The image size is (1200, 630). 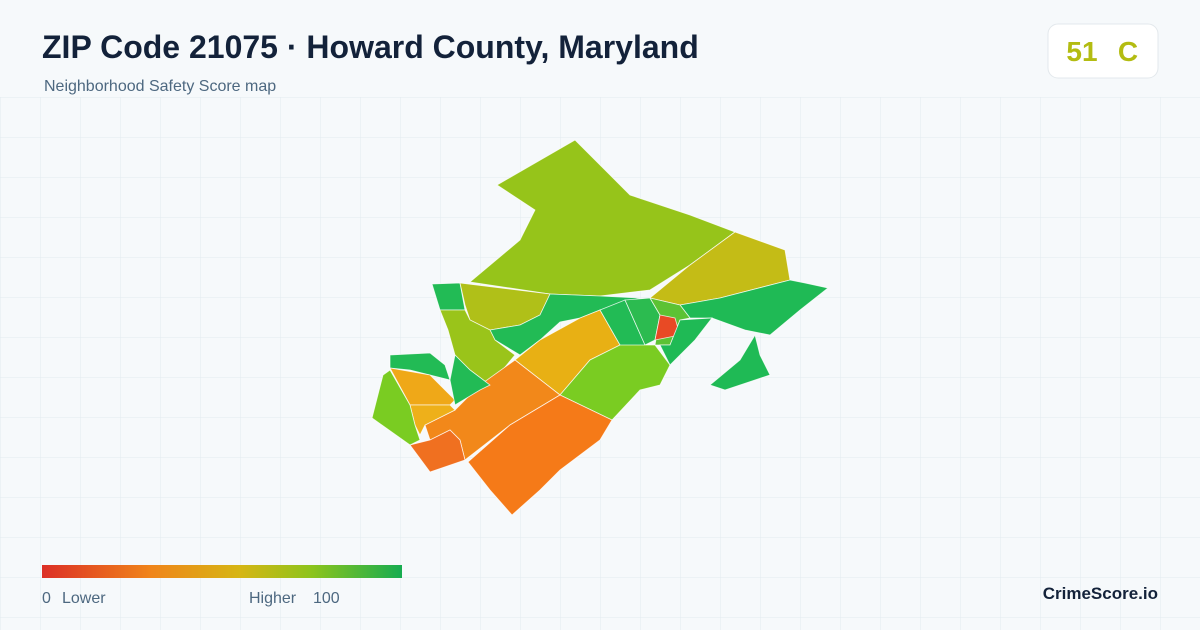 What do you see at coordinates (222, 571) in the screenshot?
I see `legend-bar` at bounding box center [222, 571].